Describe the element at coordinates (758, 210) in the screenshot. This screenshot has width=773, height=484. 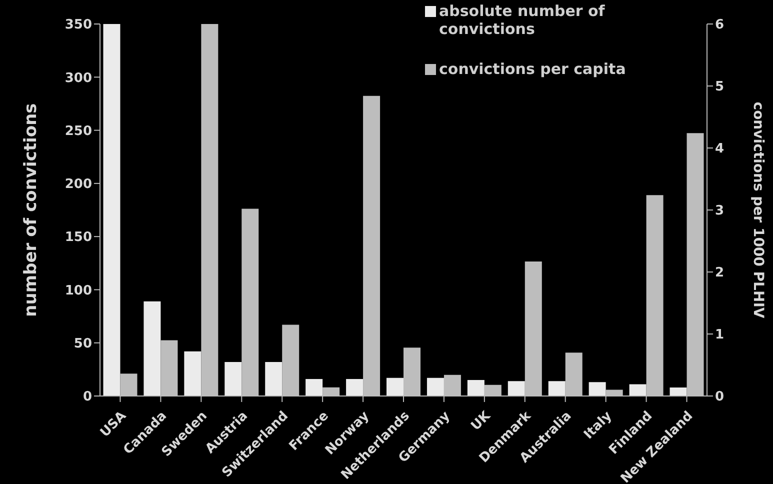
I see `y2-axis-title: convictions per 1000 PLHIV` at that location.